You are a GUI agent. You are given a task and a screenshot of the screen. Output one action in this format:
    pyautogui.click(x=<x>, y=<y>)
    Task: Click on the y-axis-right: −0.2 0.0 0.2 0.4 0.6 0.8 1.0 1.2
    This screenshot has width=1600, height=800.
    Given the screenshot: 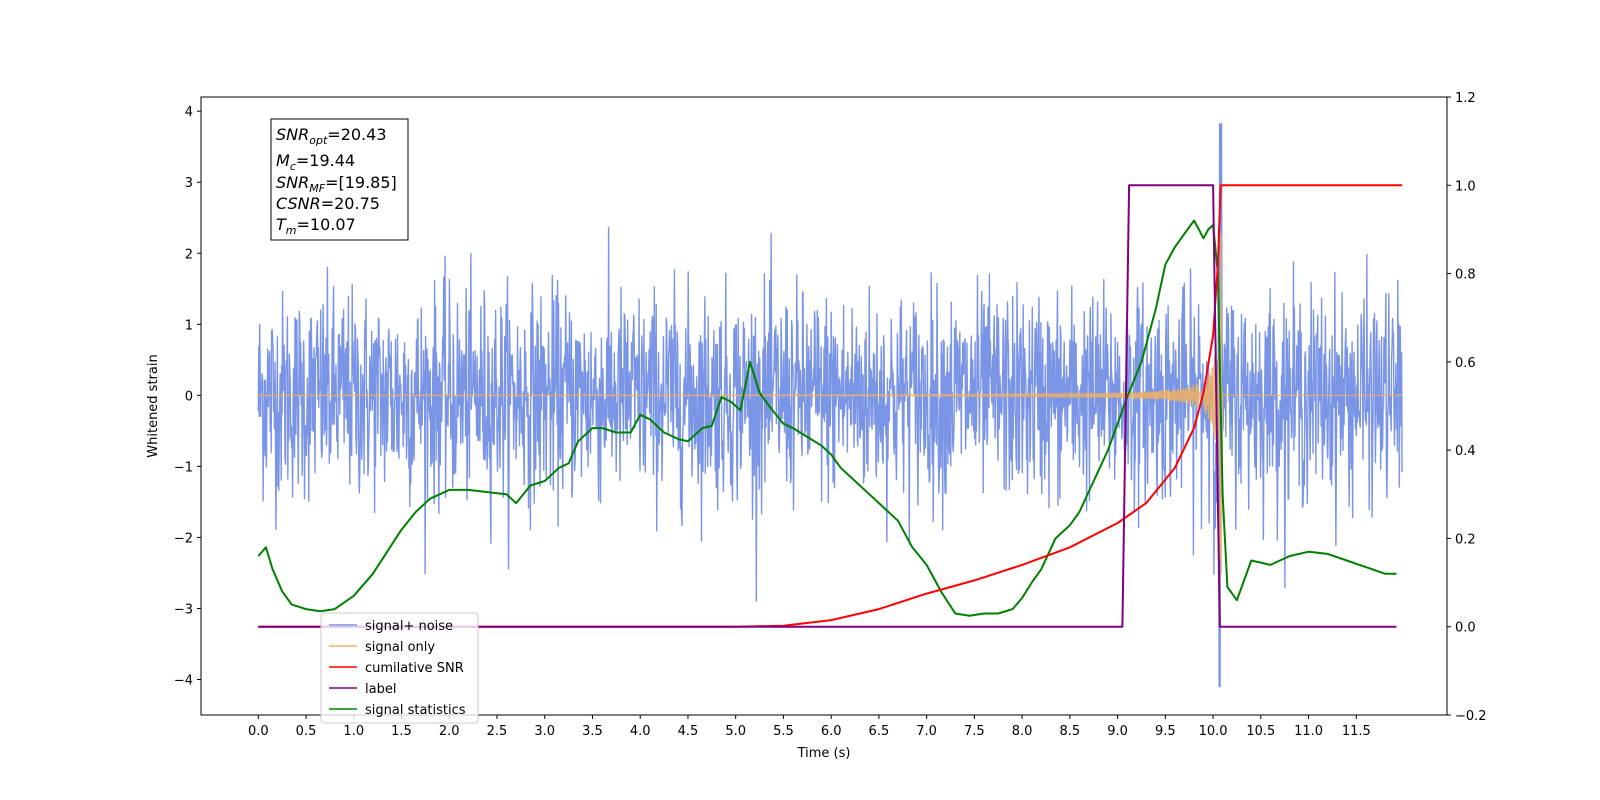 What is the action you would take?
    pyautogui.click(x=1467, y=407)
    